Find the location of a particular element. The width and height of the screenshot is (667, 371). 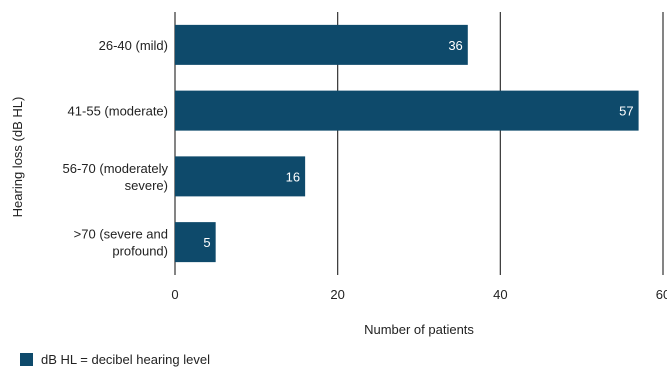

x-axis-title: Number of patients is located at coordinates (419, 329).